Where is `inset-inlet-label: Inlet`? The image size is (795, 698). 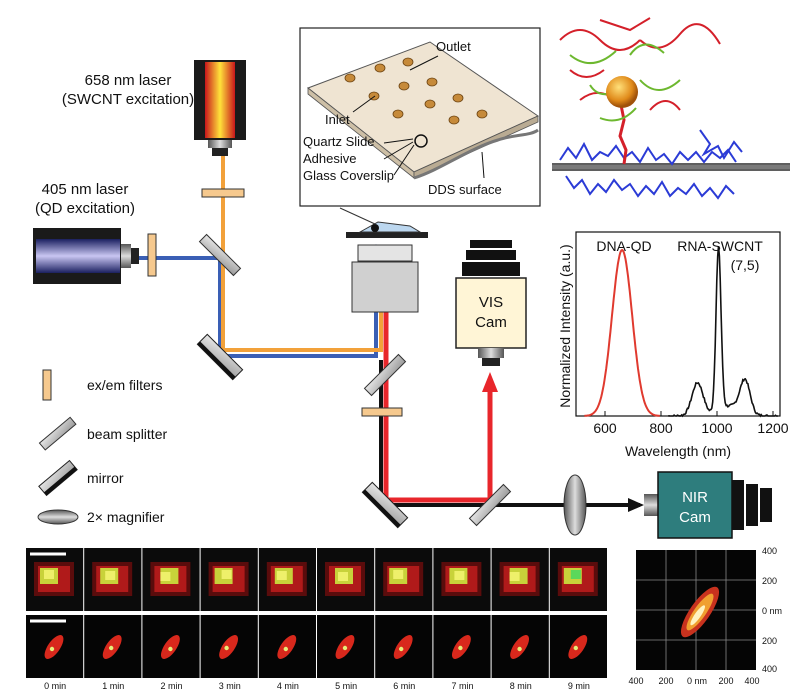 inset-inlet-label: Inlet is located at coordinates (337, 119).